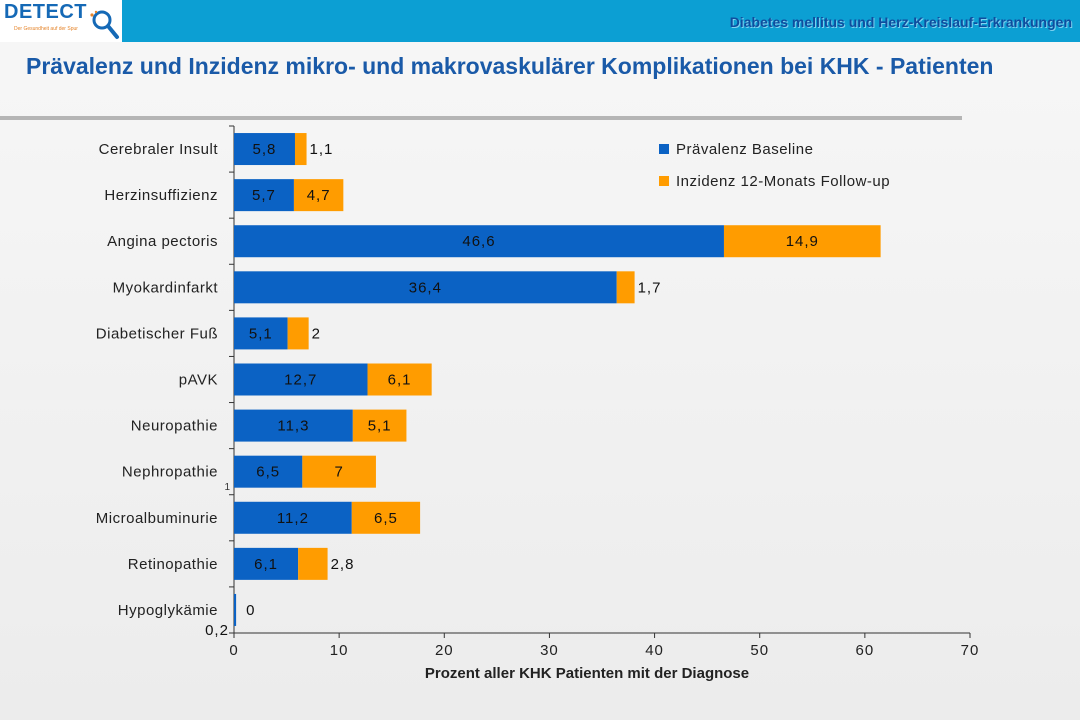 Image resolution: width=1080 pixels, height=720 pixels. Describe the element at coordinates (250, 610) in the screenshot. I see `data-label: 0` at that location.